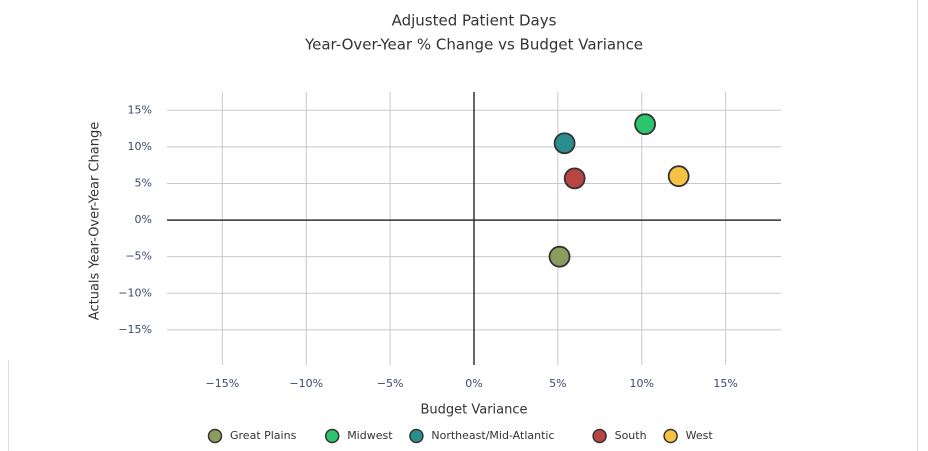  What do you see at coordinates (140, 109) in the screenshot?
I see `y-tick-label: 15%` at bounding box center [140, 109].